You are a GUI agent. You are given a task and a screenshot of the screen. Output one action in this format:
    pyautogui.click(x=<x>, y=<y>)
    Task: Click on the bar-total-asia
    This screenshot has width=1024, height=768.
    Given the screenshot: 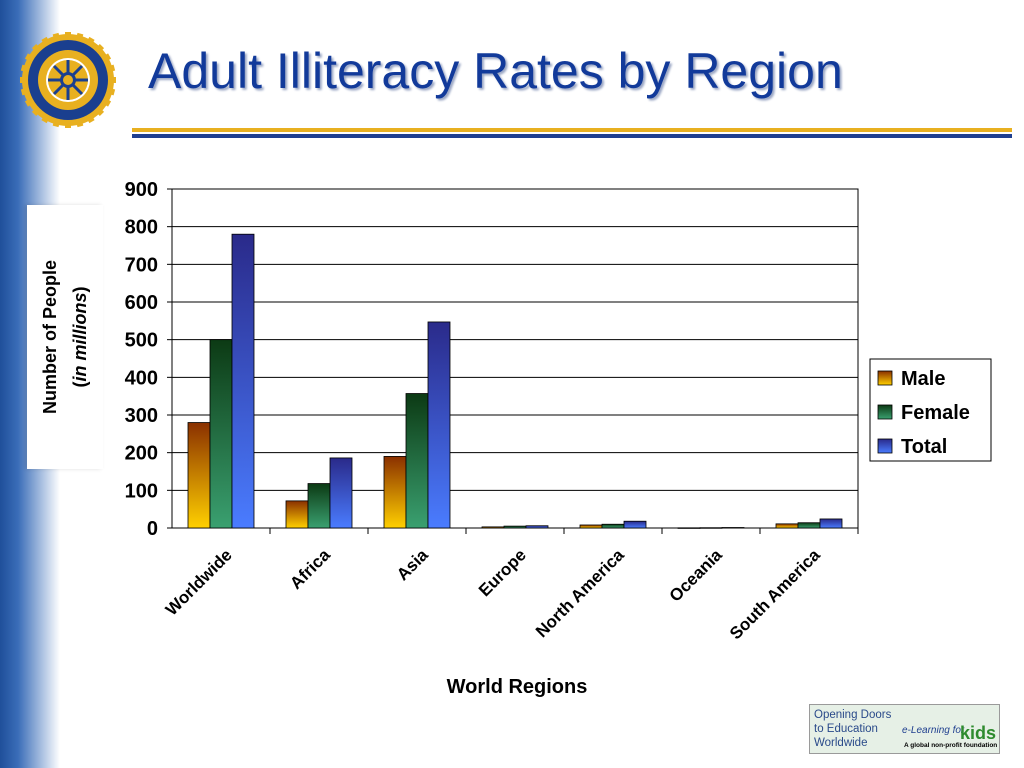 What is the action you would take?
    pyautogui.click(x=439, y=425)
    